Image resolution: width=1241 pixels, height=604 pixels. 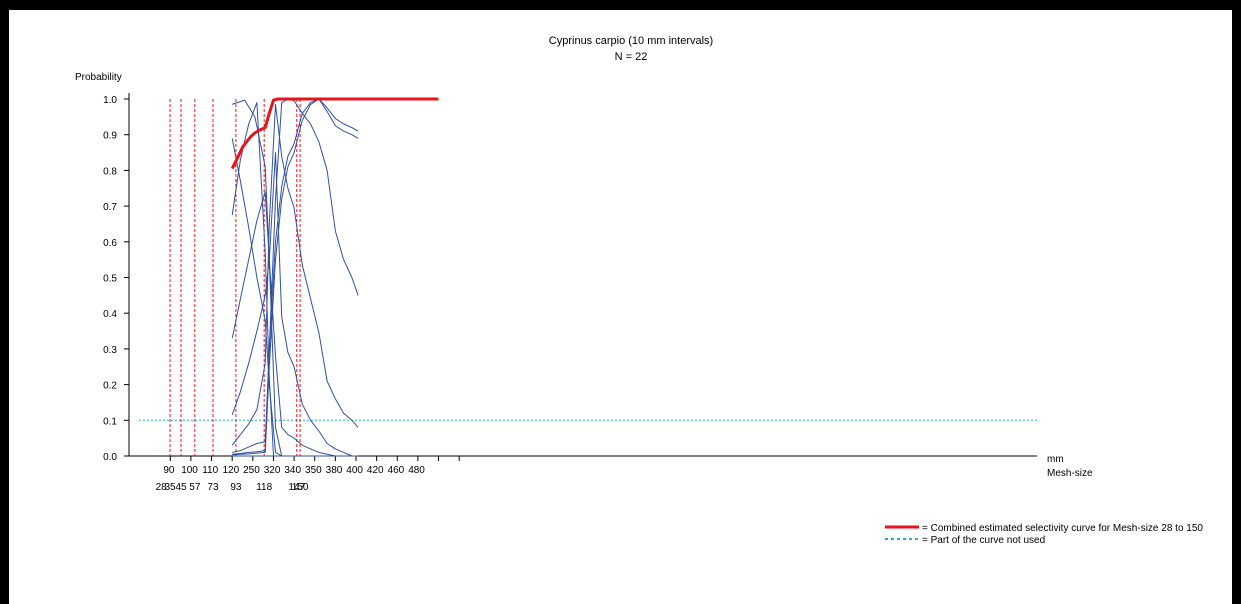 I want to click on chart-subtitle: N = 22, so click(x=631, y=57).